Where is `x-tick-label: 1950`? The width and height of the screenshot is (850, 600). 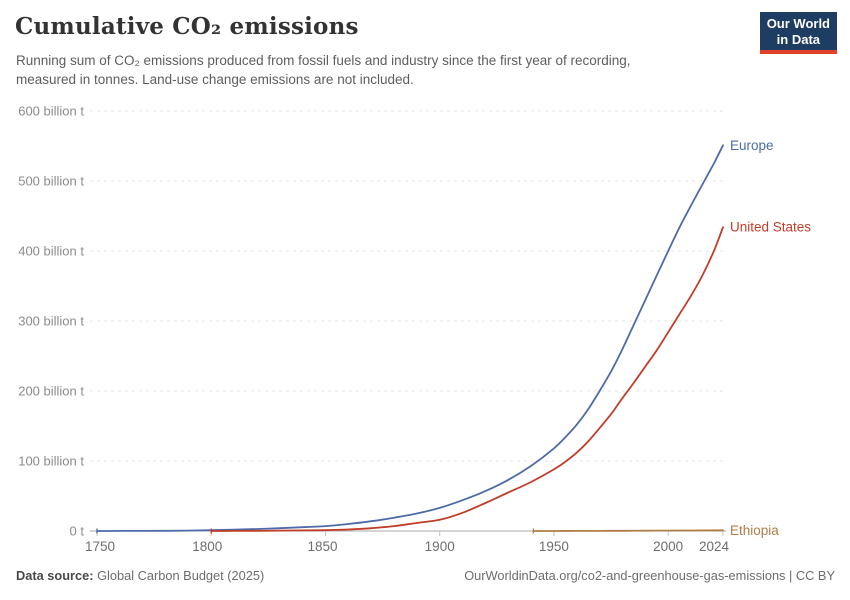
x-tick-label: 1950 is located at coordinates (554, 546).